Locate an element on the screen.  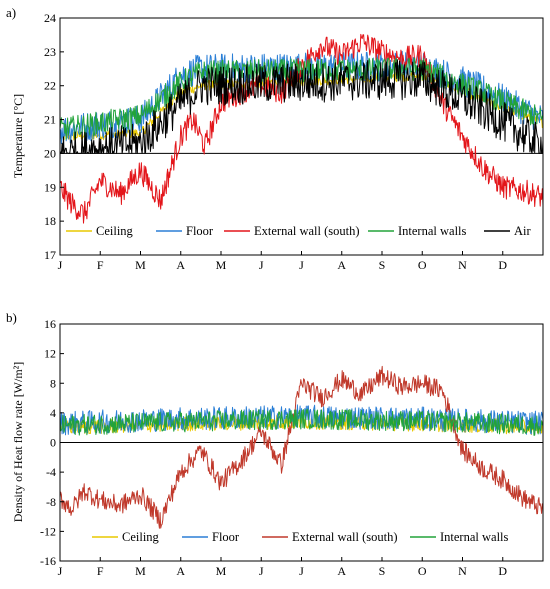
y-tick-label: 17 is located at coordinates (50, 255).